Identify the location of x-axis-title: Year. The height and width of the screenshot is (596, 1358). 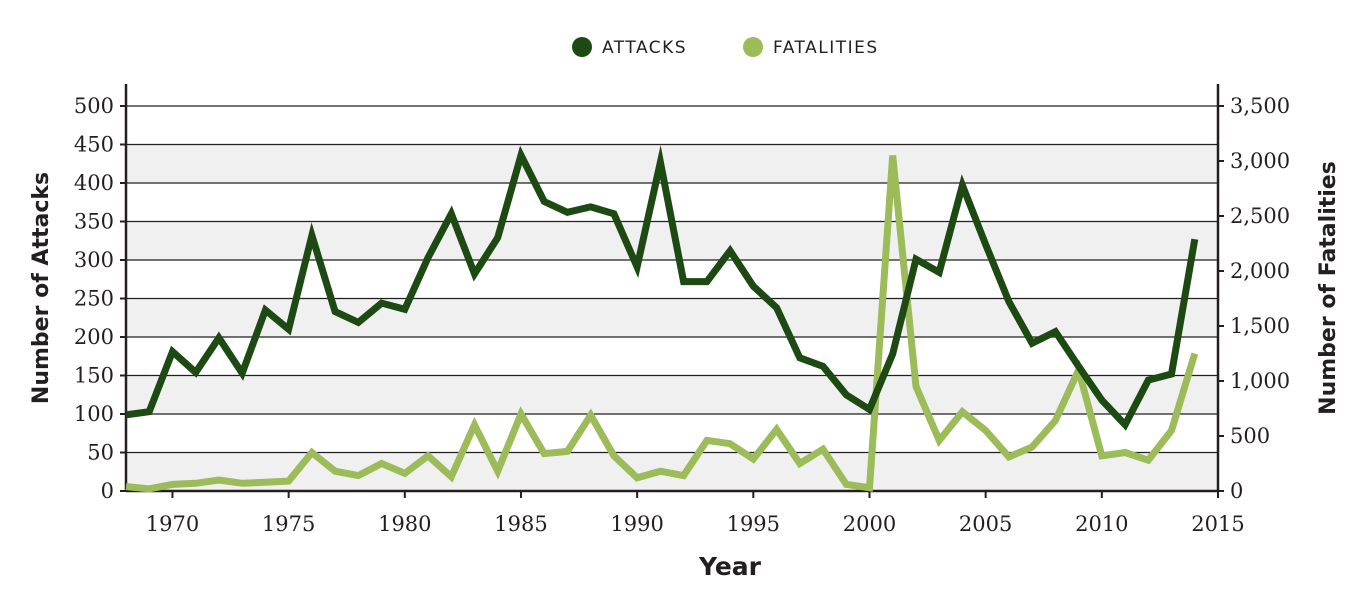
(730, 566).